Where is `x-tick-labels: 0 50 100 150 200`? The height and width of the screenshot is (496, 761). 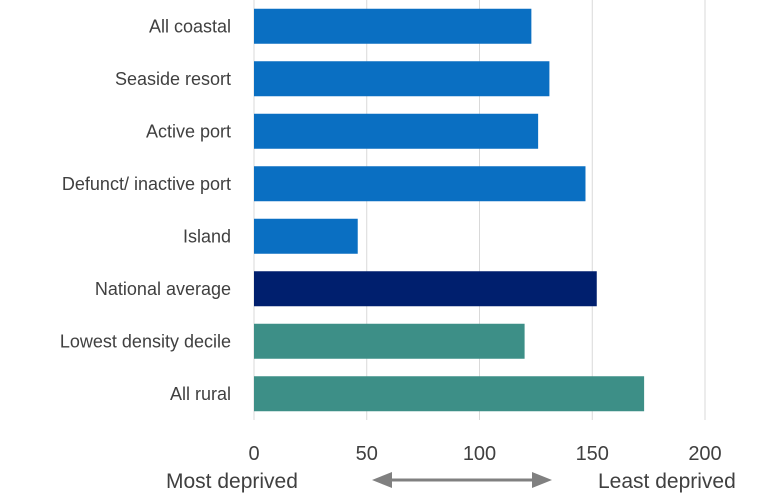 x-tick-labels: 0 50 100 150 200 is located at coordinates (484, 454).